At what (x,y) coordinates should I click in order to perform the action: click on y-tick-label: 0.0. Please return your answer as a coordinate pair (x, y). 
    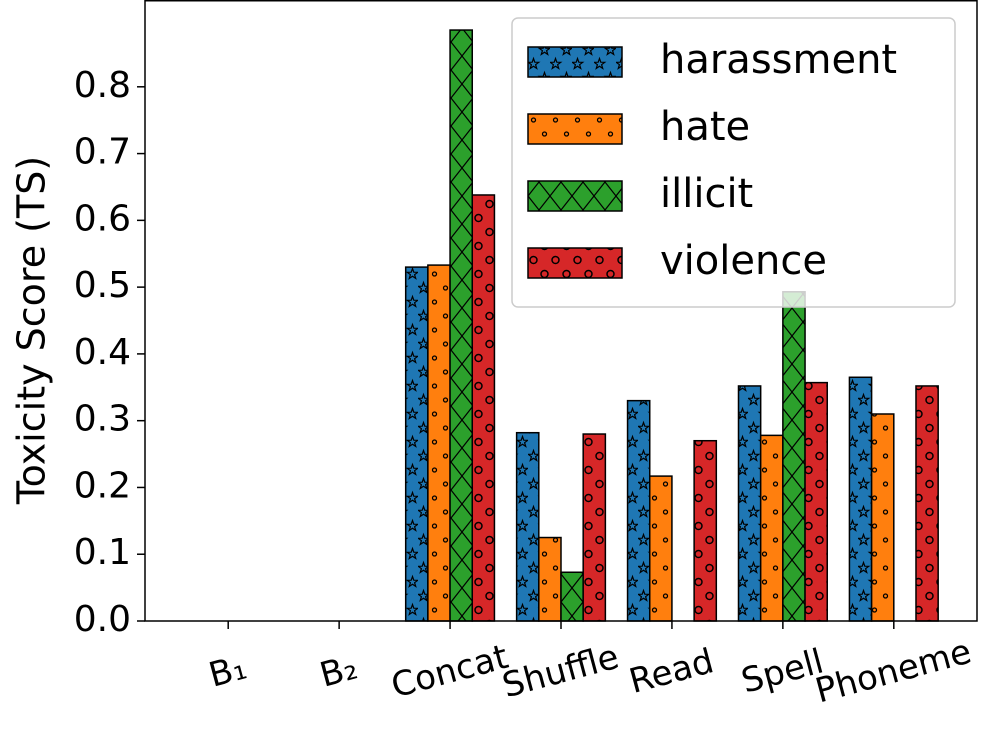
    Looking at the image, I should click on (102, 619).